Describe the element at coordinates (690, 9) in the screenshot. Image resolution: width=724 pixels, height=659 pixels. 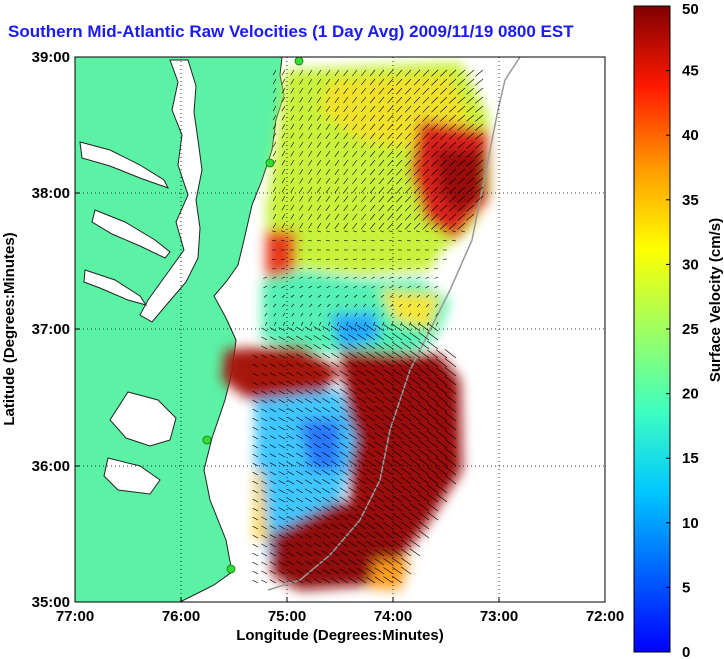
I see `colorbar-tick-label: 50` at that location.